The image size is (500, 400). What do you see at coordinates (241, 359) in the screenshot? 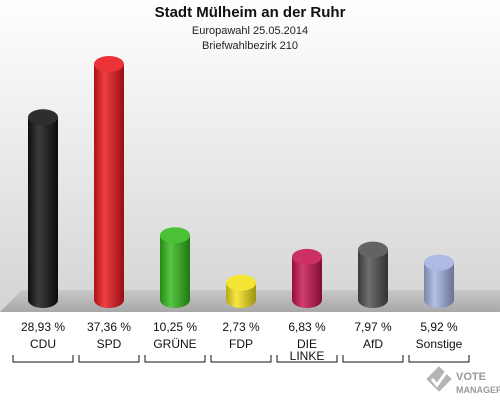
I see `category-bracket-fdp` at bounding box center [241, 359].